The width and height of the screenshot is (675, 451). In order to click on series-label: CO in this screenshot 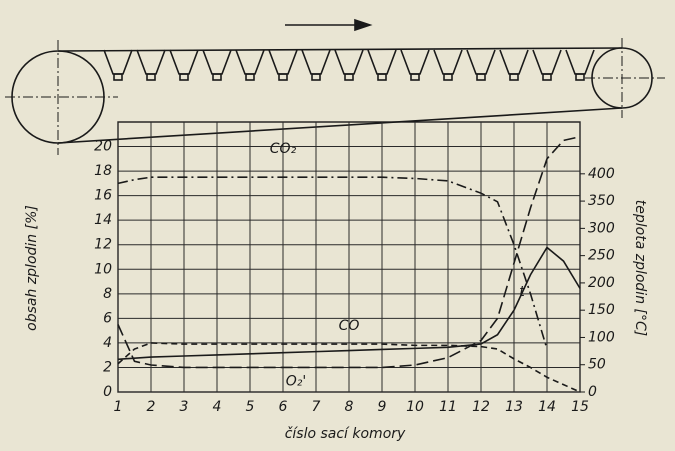, I will do `click(349, 326)`.